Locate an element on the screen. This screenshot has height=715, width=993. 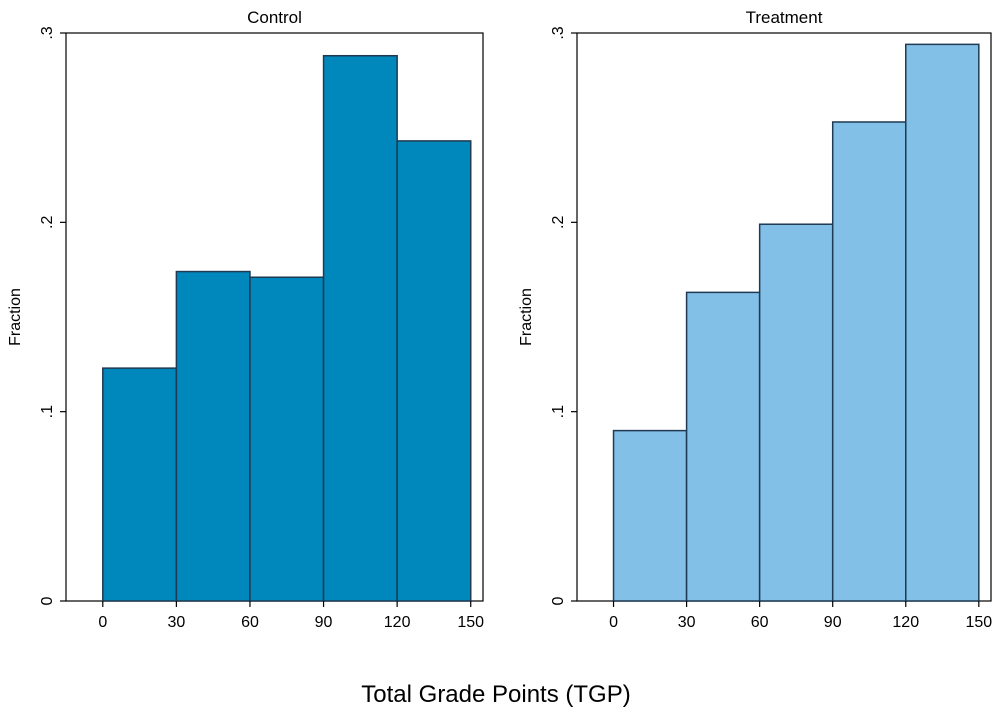
x-axis-label: Total Grade Points (TGP) is located at coordinates (495, 694).